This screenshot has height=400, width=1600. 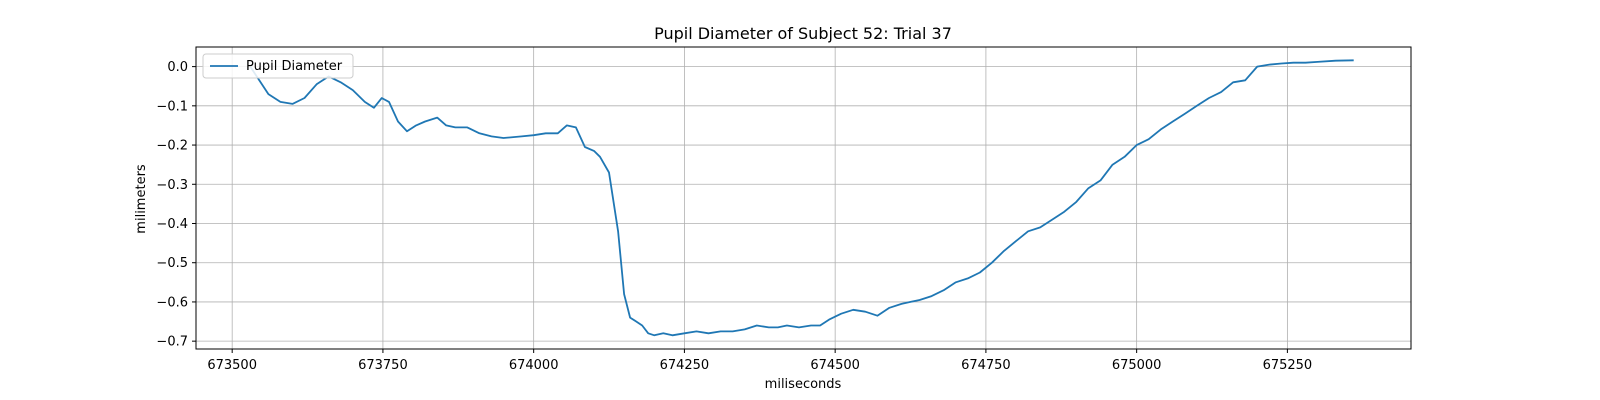 I want to click on y-tick-label: −0.4, so click(x=172, y=224).